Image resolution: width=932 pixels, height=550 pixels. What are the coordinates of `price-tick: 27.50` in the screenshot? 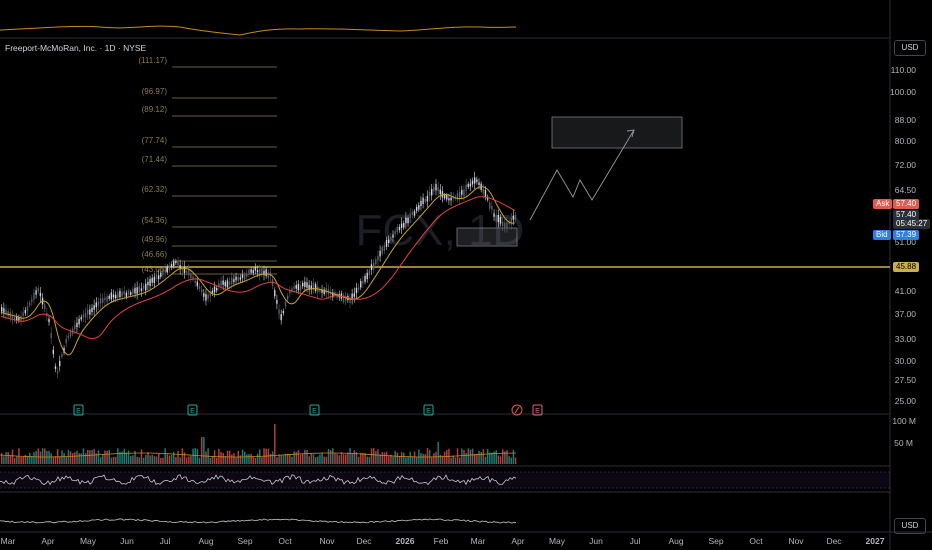 It's located at (906, 380).